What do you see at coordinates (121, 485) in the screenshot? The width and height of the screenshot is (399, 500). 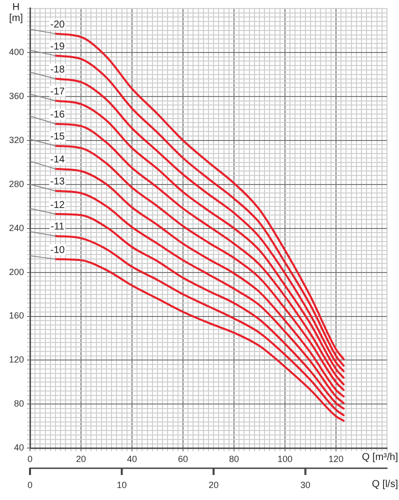 I see `x2-tick-label: 10` at bounding box center [121, 485].